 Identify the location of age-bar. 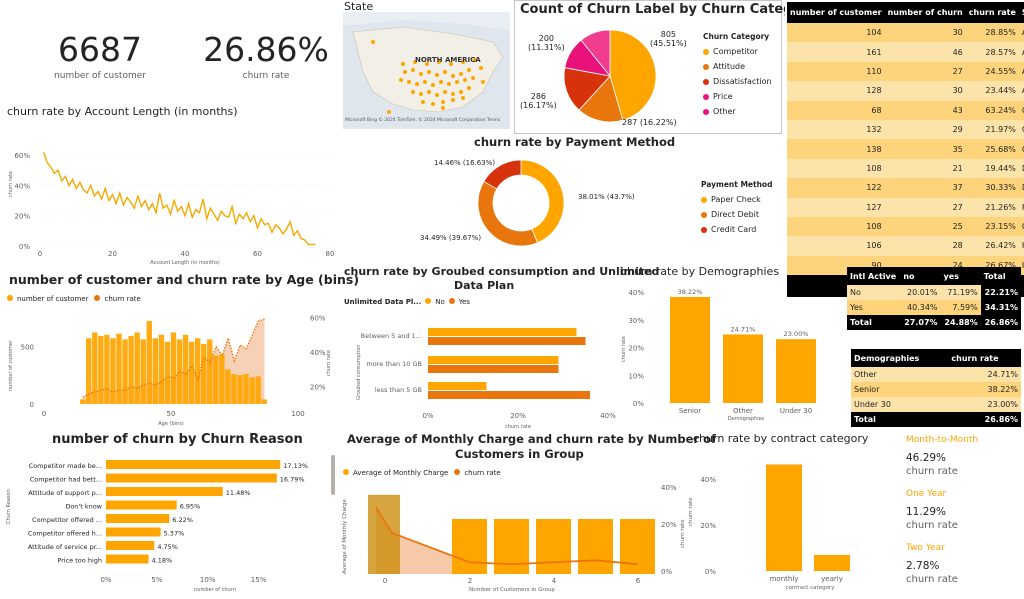
(125, 371).